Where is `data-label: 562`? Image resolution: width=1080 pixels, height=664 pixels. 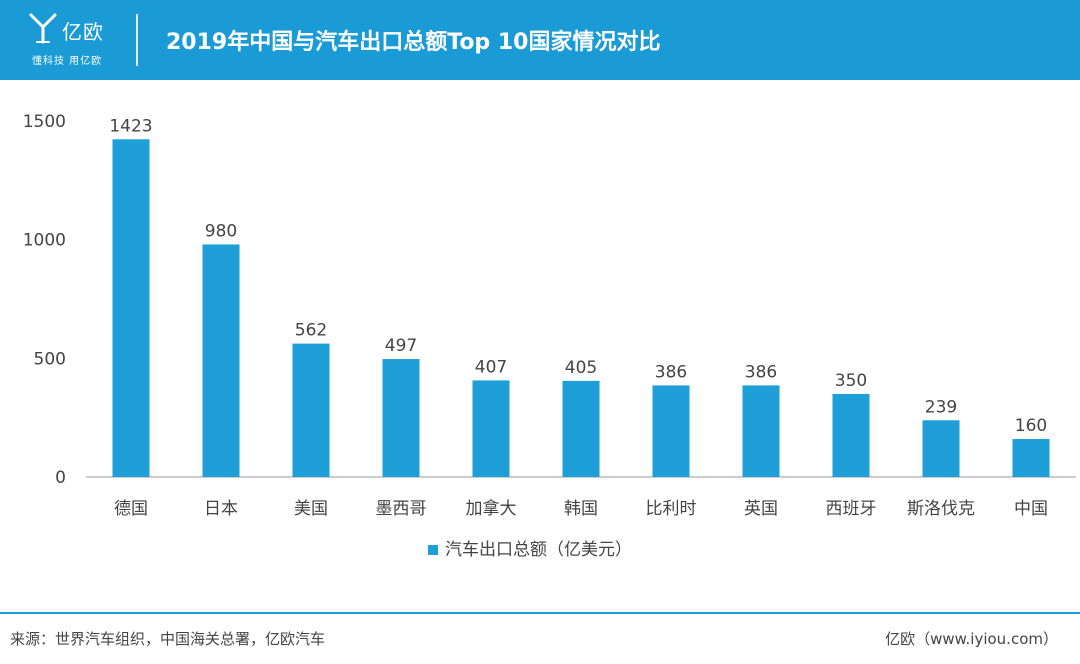
data-label: 562 is located at coordinates (311, 331).